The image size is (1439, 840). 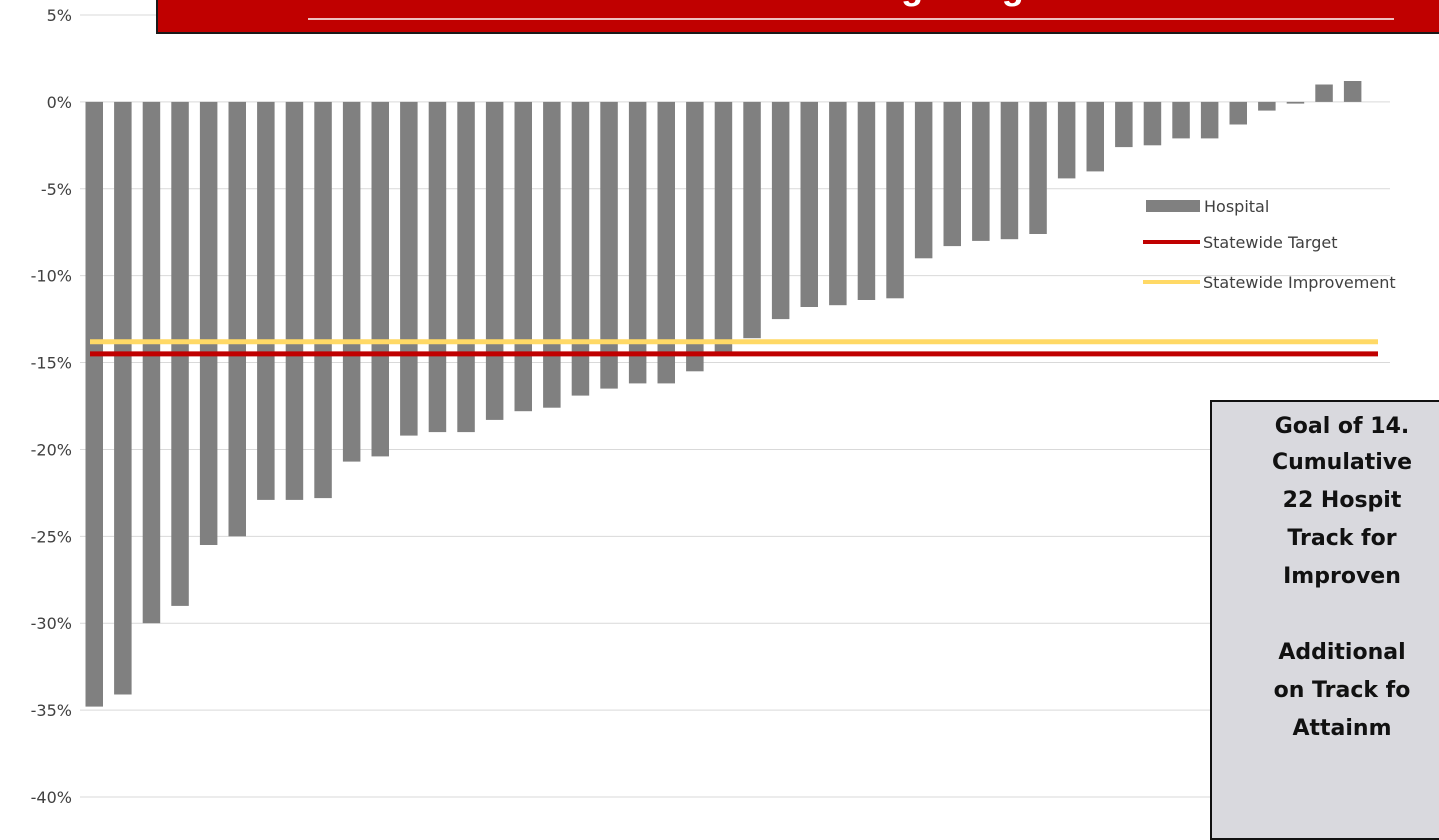 I want to click on legend-hospital-label: Hospital, so click(x=1236, y=206).